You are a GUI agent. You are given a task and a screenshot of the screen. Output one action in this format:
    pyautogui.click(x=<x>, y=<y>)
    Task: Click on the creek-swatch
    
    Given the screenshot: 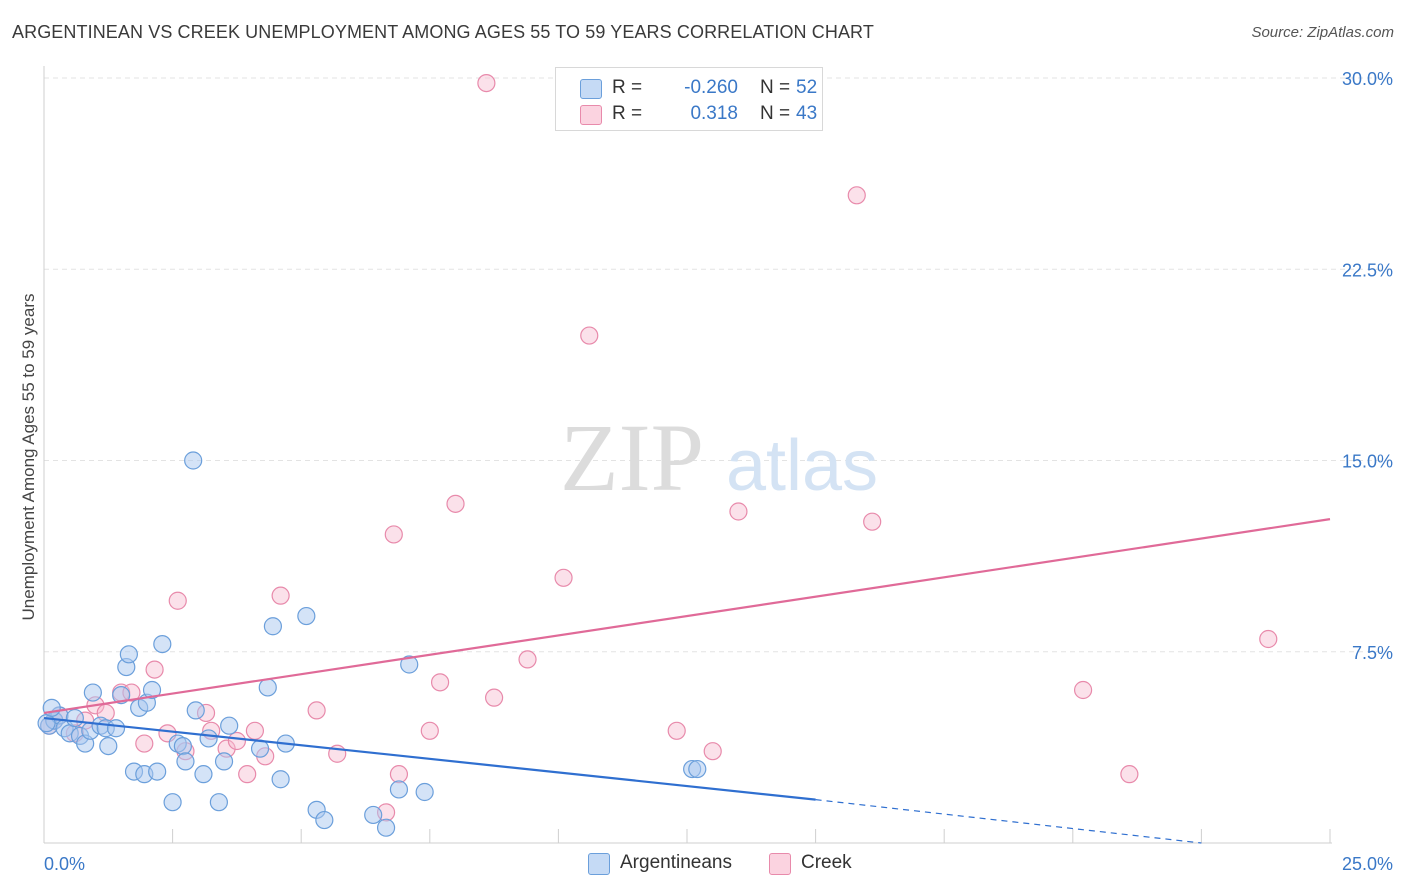 What is the action you would take?
    pyautogui.click(x=591, y=115)
    